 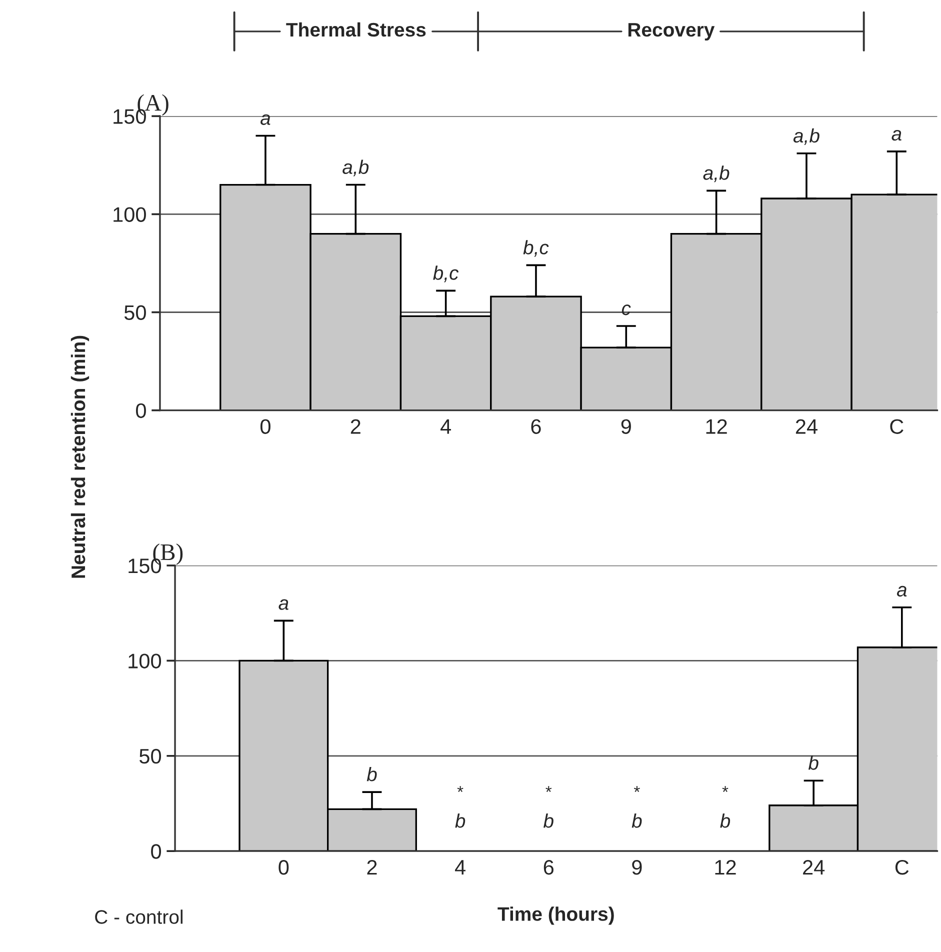 I want to click on y-axis-title: Neutral red retention (min), so click(x=80, y=457).